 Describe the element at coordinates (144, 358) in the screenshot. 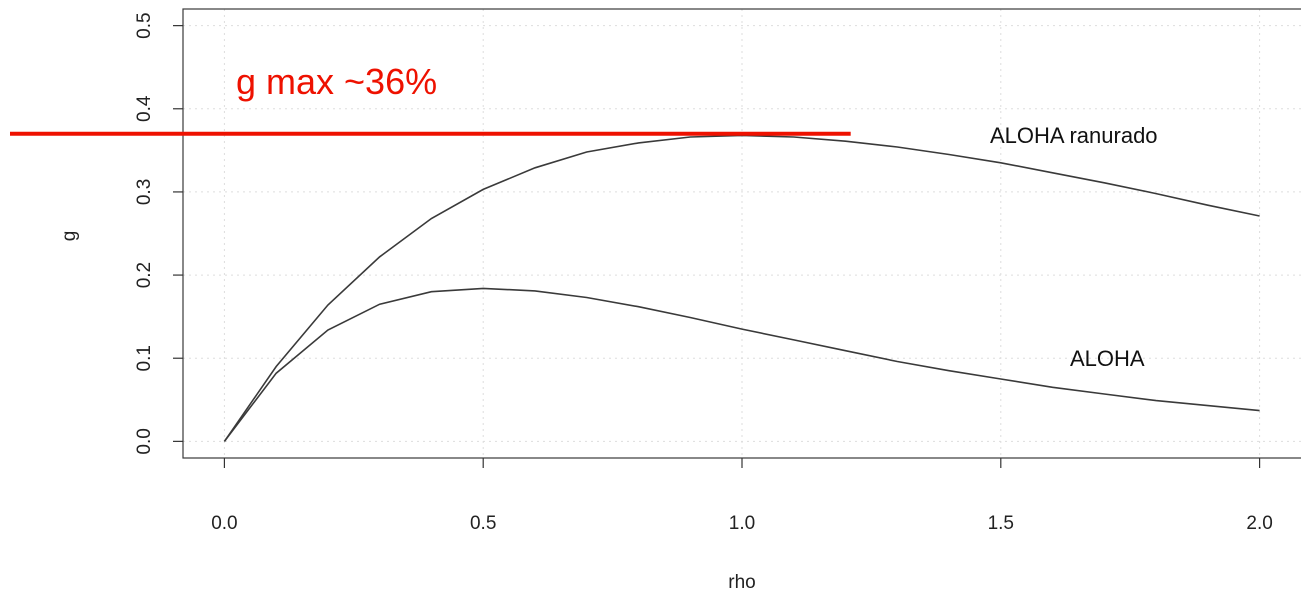

I see `y-tick-label: 0.1` at that location.